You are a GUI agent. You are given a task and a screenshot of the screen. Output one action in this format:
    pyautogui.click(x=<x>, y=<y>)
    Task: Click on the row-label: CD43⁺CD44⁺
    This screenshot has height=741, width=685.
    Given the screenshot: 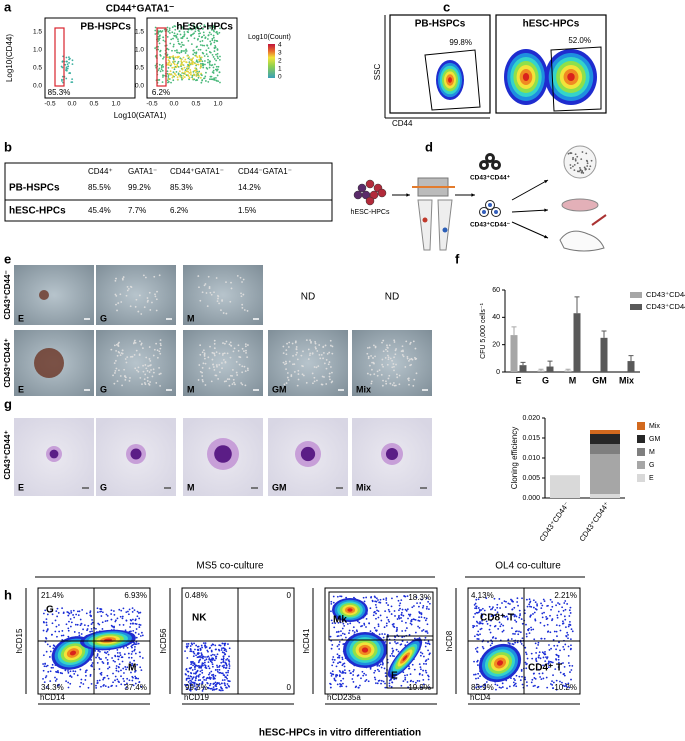 What is the action you would take?
    pyautogui.click(x=7, y=454)
    